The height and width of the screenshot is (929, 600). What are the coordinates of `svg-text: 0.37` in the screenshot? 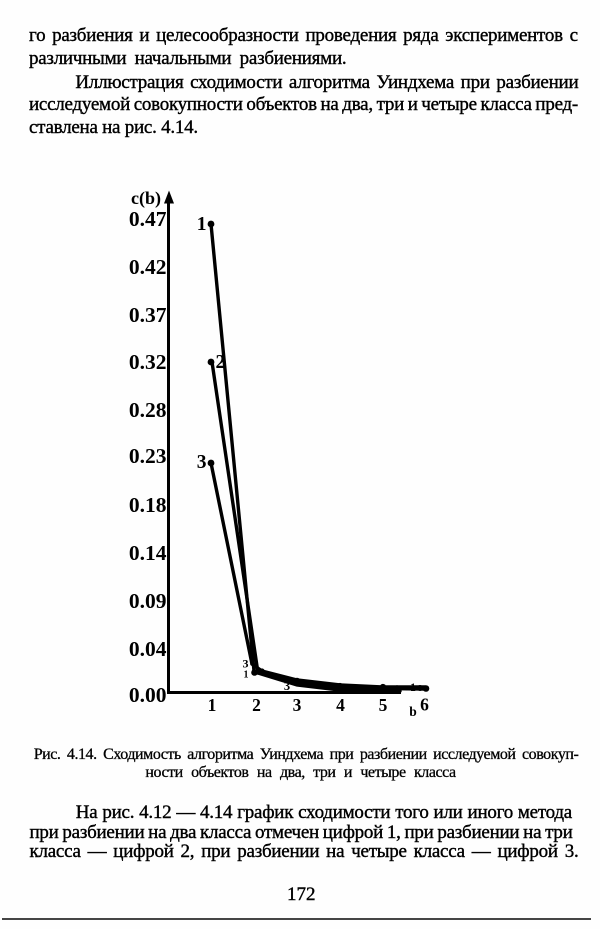 It's located at (148, 315).